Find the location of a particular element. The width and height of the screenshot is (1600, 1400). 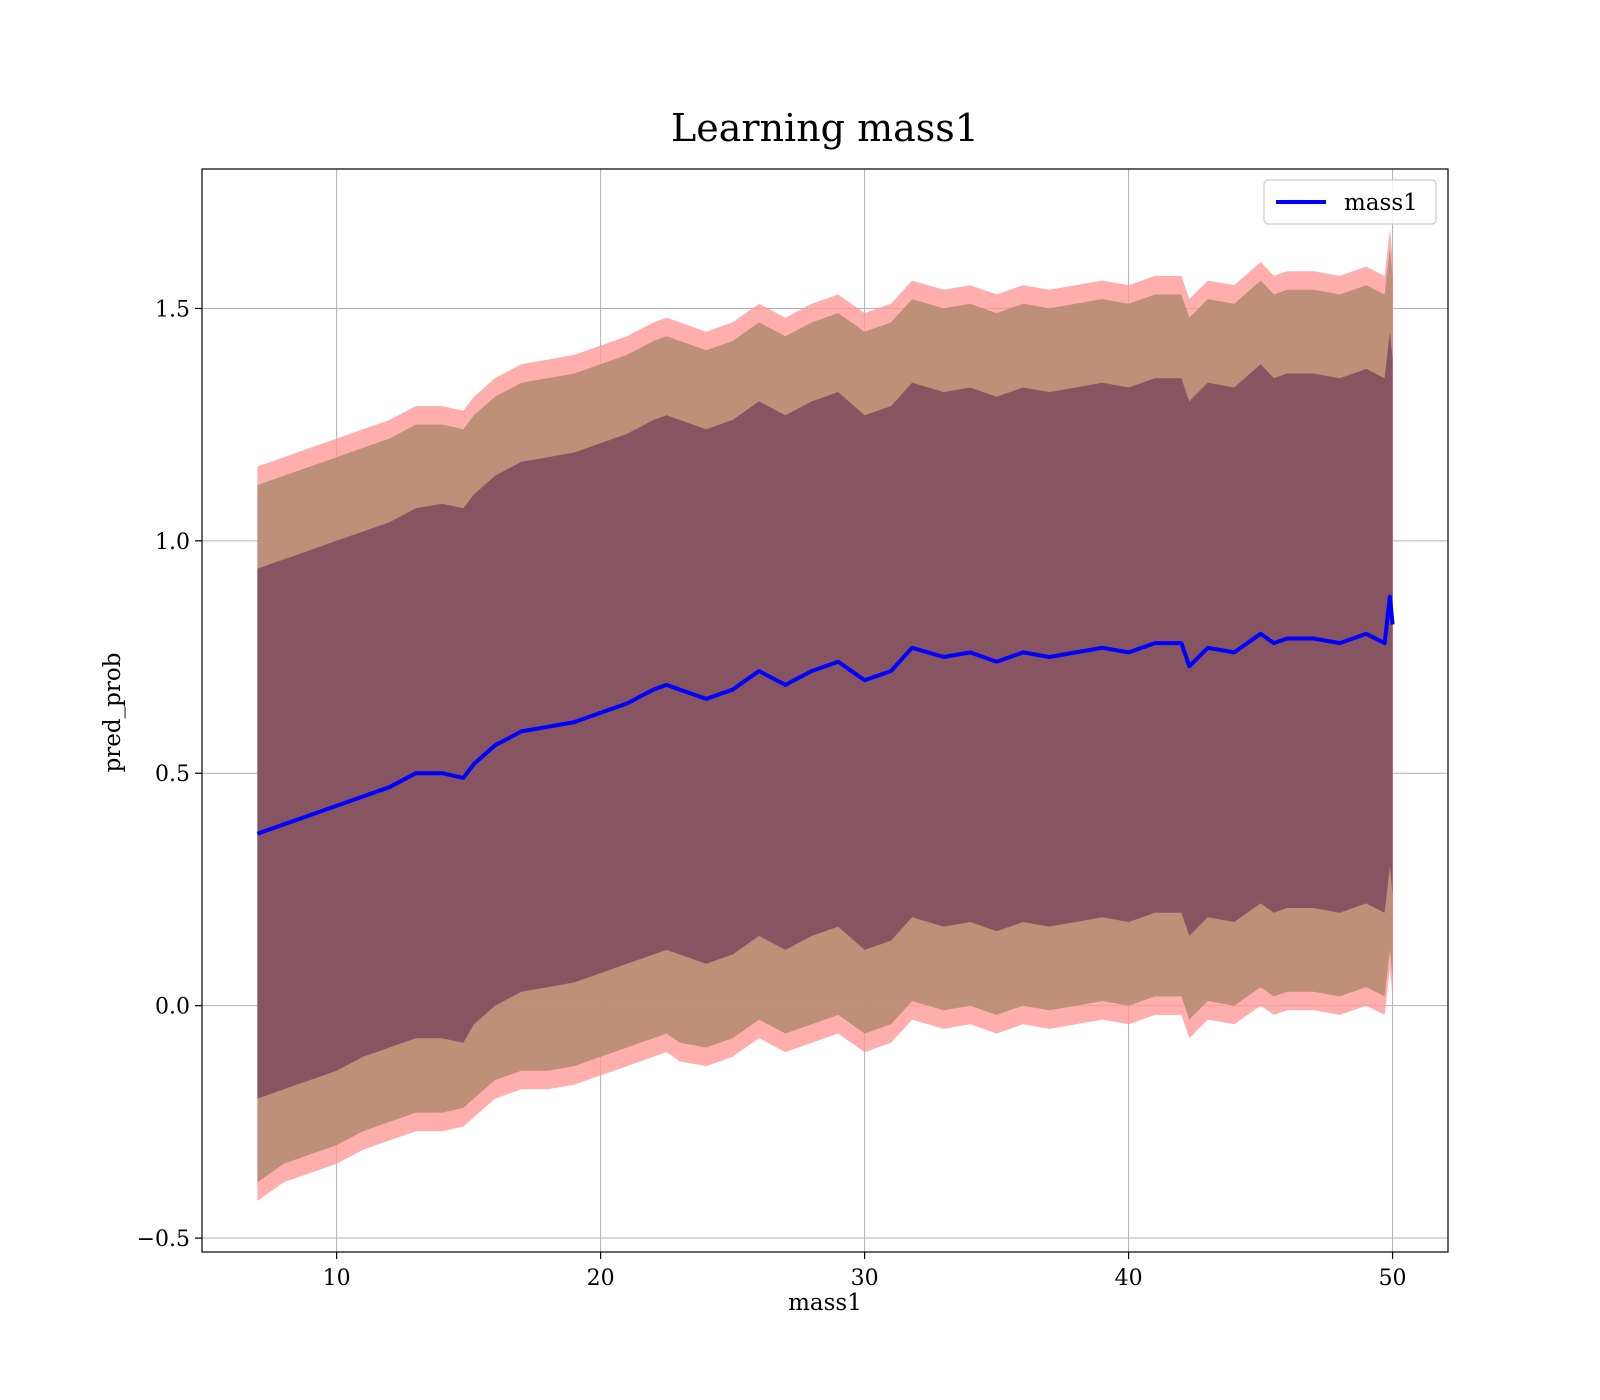

y-tick-label-1: 0.0 is located at coordinates (172, 1007).